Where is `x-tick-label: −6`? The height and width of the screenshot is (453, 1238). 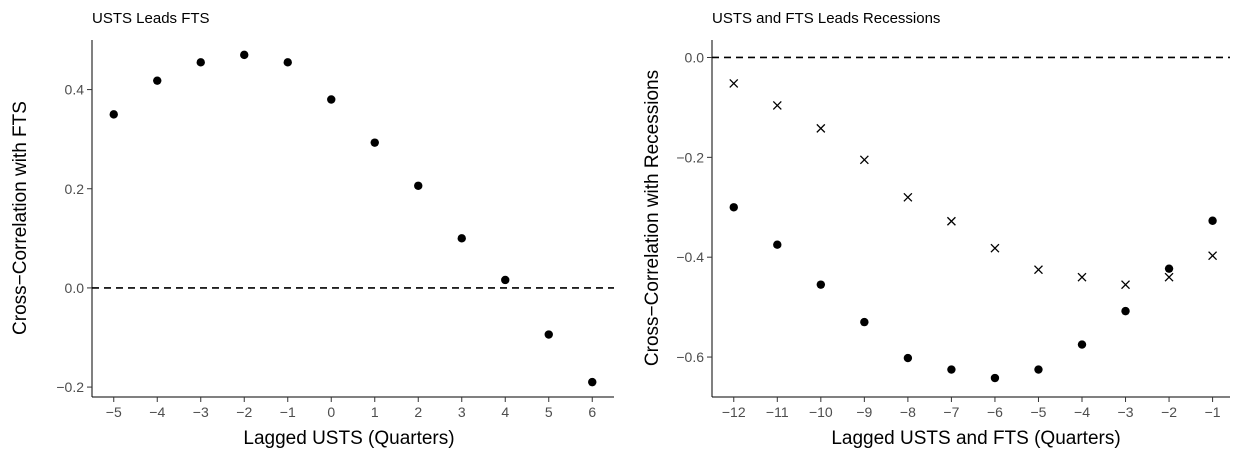 x-tick-label: −6 is located at coordinates (995, 412).